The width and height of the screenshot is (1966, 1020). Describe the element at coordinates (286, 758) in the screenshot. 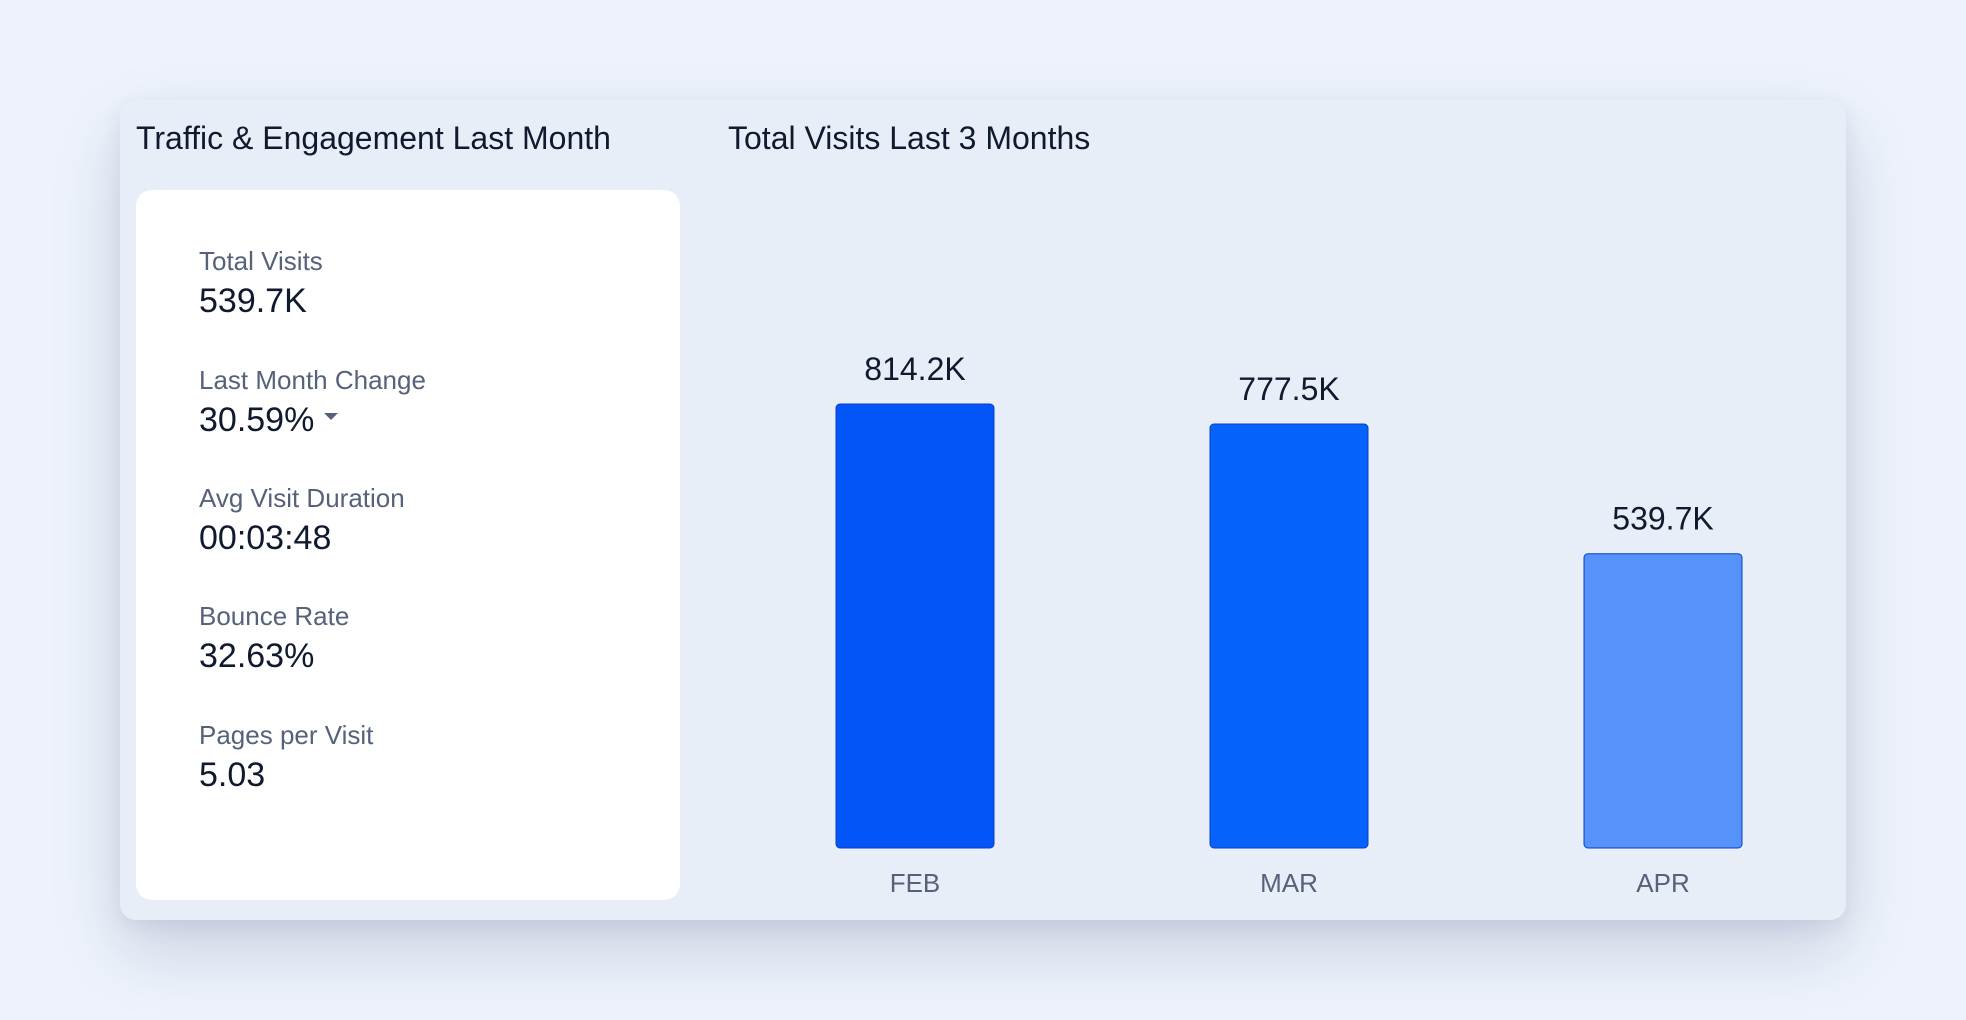

I see `stat-pages-per-visit: Pages per Visit 5.03` at that location.